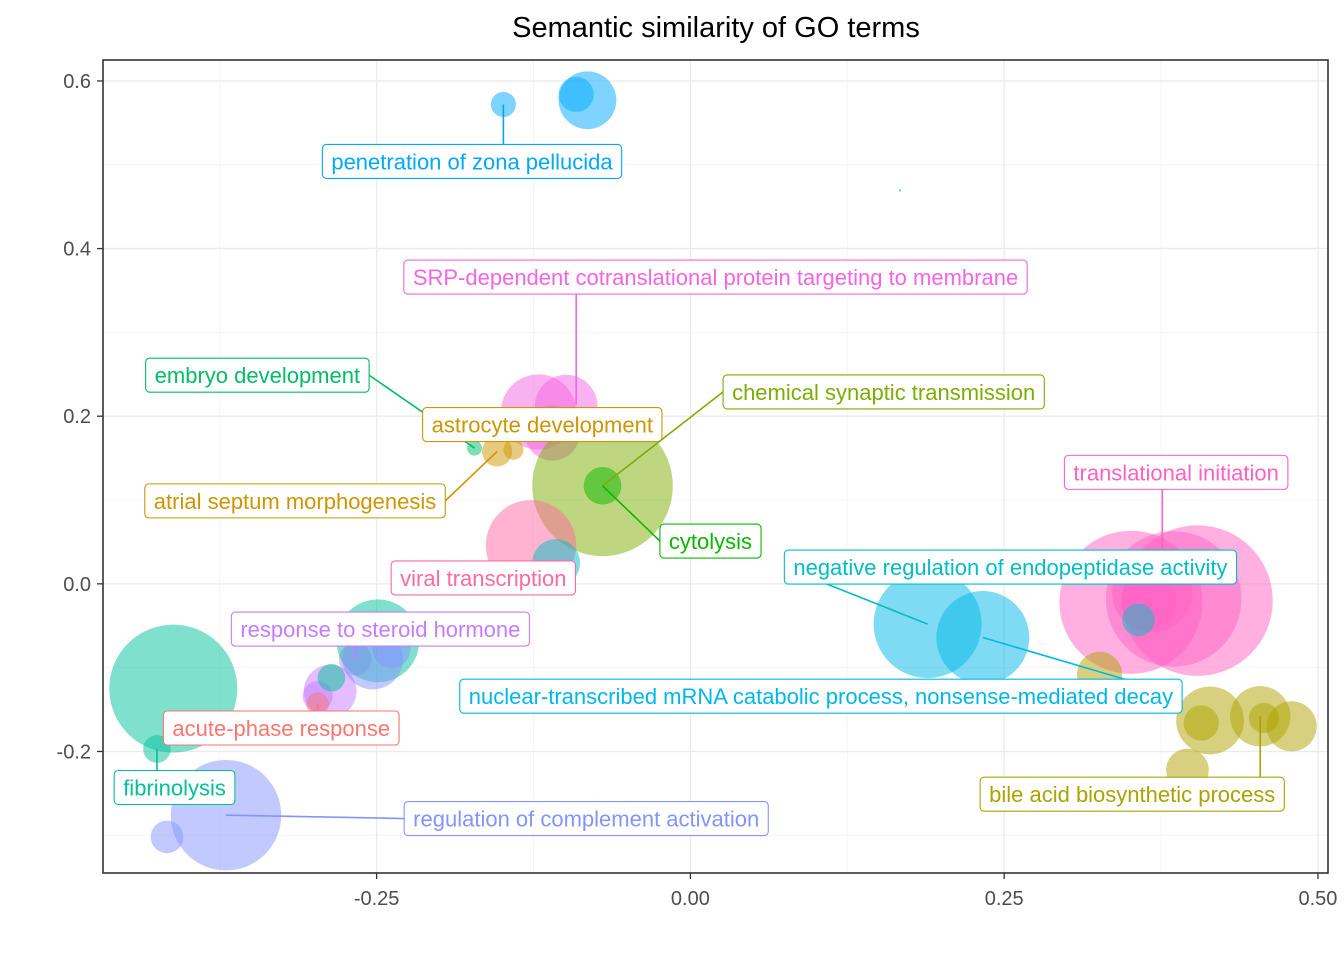  I want to click on y-tick-label: -0.2, so click(74, 752).